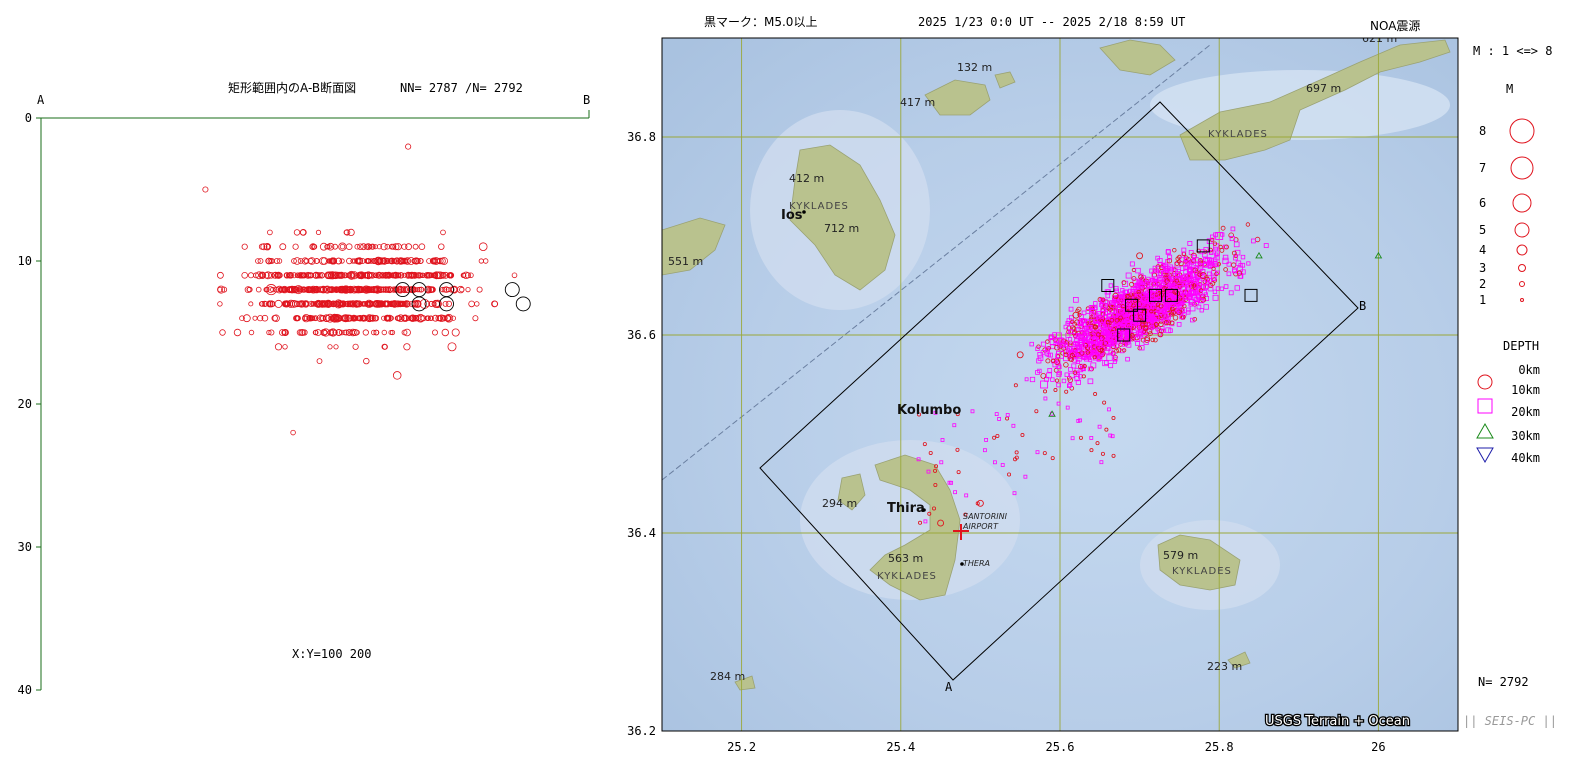  Describe the element at coordinates (962, 564) in the screenshot. I see `town-dot` at that location.